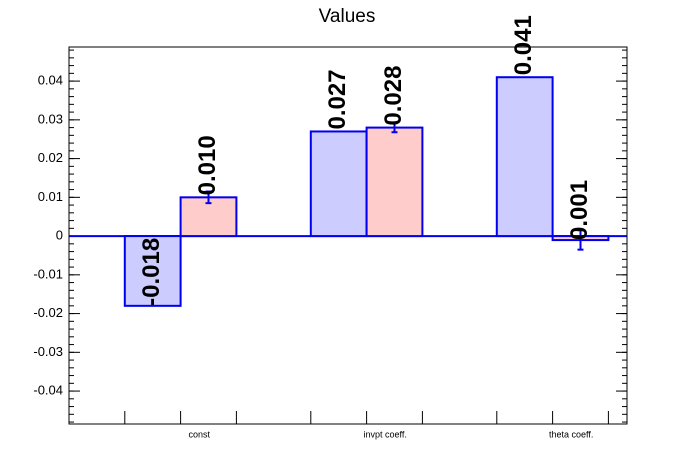 The width and height of the screenshot is (696, 472). Describe the element at coordinates (59, 235) in the screenshot. I see `y-tick-label: 0` at that location.